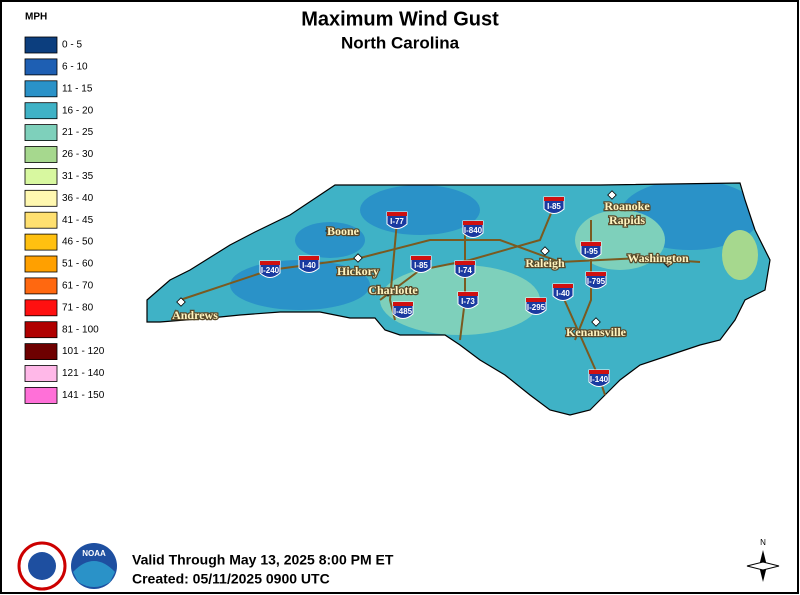 This screenshot has width=800, height=595. What do you see at coordinates (83, 351) in the screenshot?
I see `legend-label: 101 - 120` at bounding box center [83, 351].